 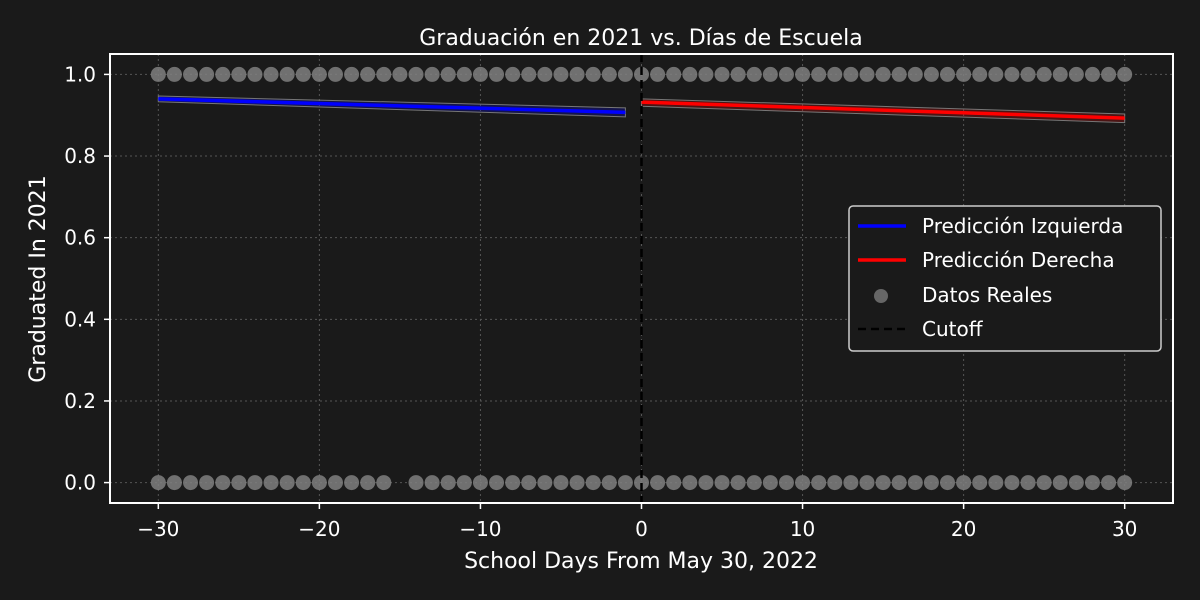 What do you see at coordinates (881, 296) in the screenshot?
I see `legend-swatch-actual-data` at bounding box center [881, 296].